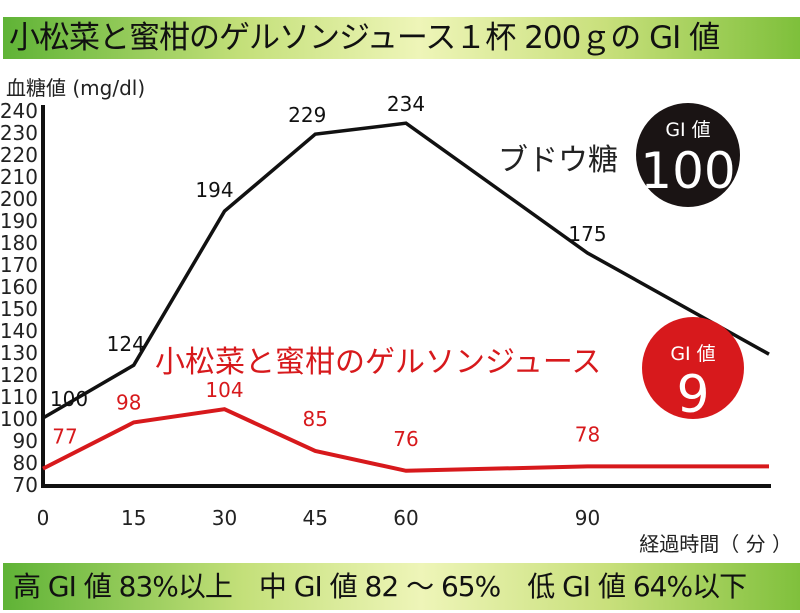 The image size is (800, 613). What do you see at coordinates (19, 397) in the screenshot?
I see `y-tick-label: 110` at bounding box center [19, 397].